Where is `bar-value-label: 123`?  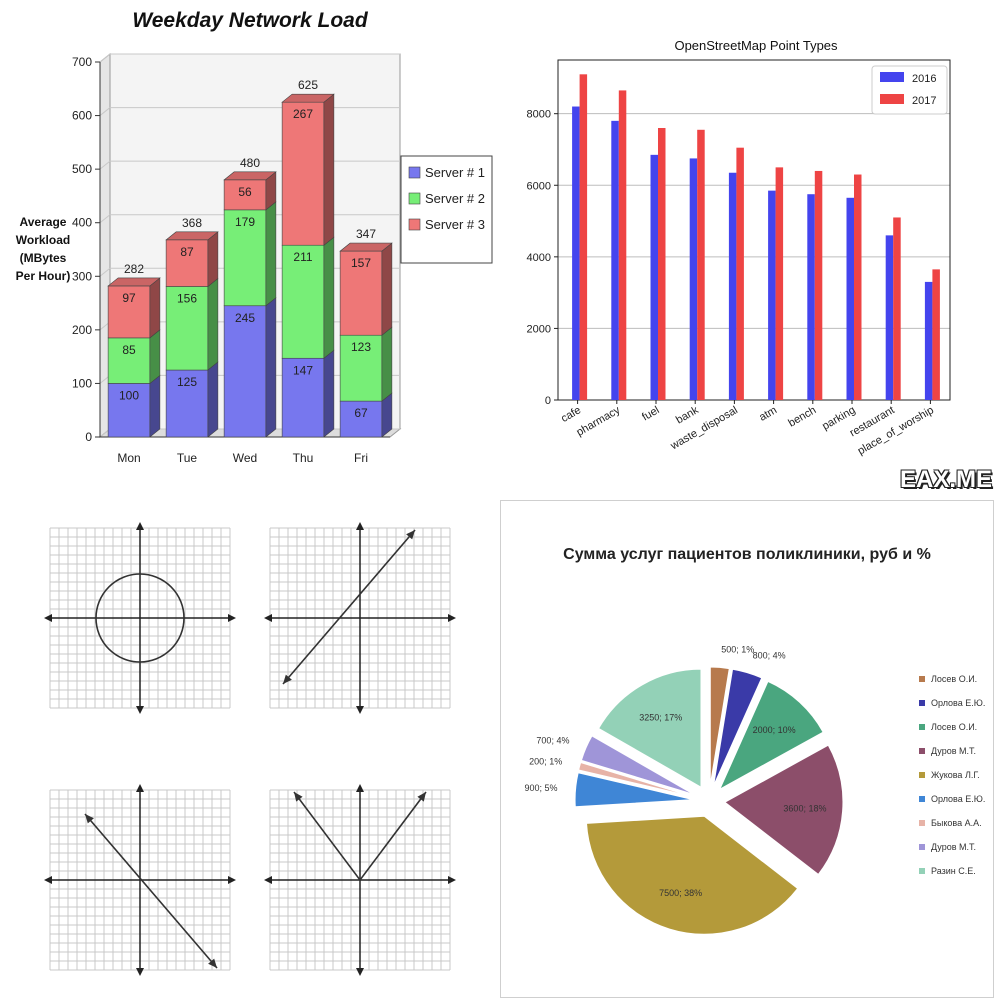
bar-value-label: 123 is located at coordinates (361, 347).